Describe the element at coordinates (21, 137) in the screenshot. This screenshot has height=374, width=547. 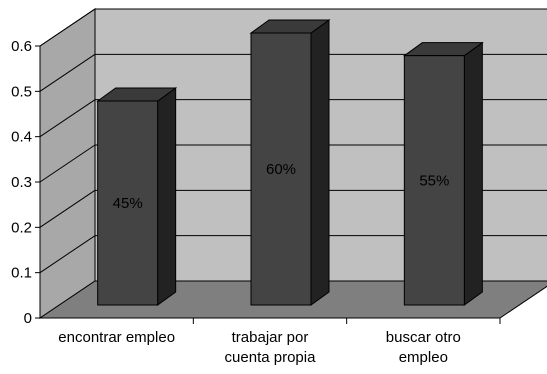
I see `y-tick-label: 0.4` at that location.